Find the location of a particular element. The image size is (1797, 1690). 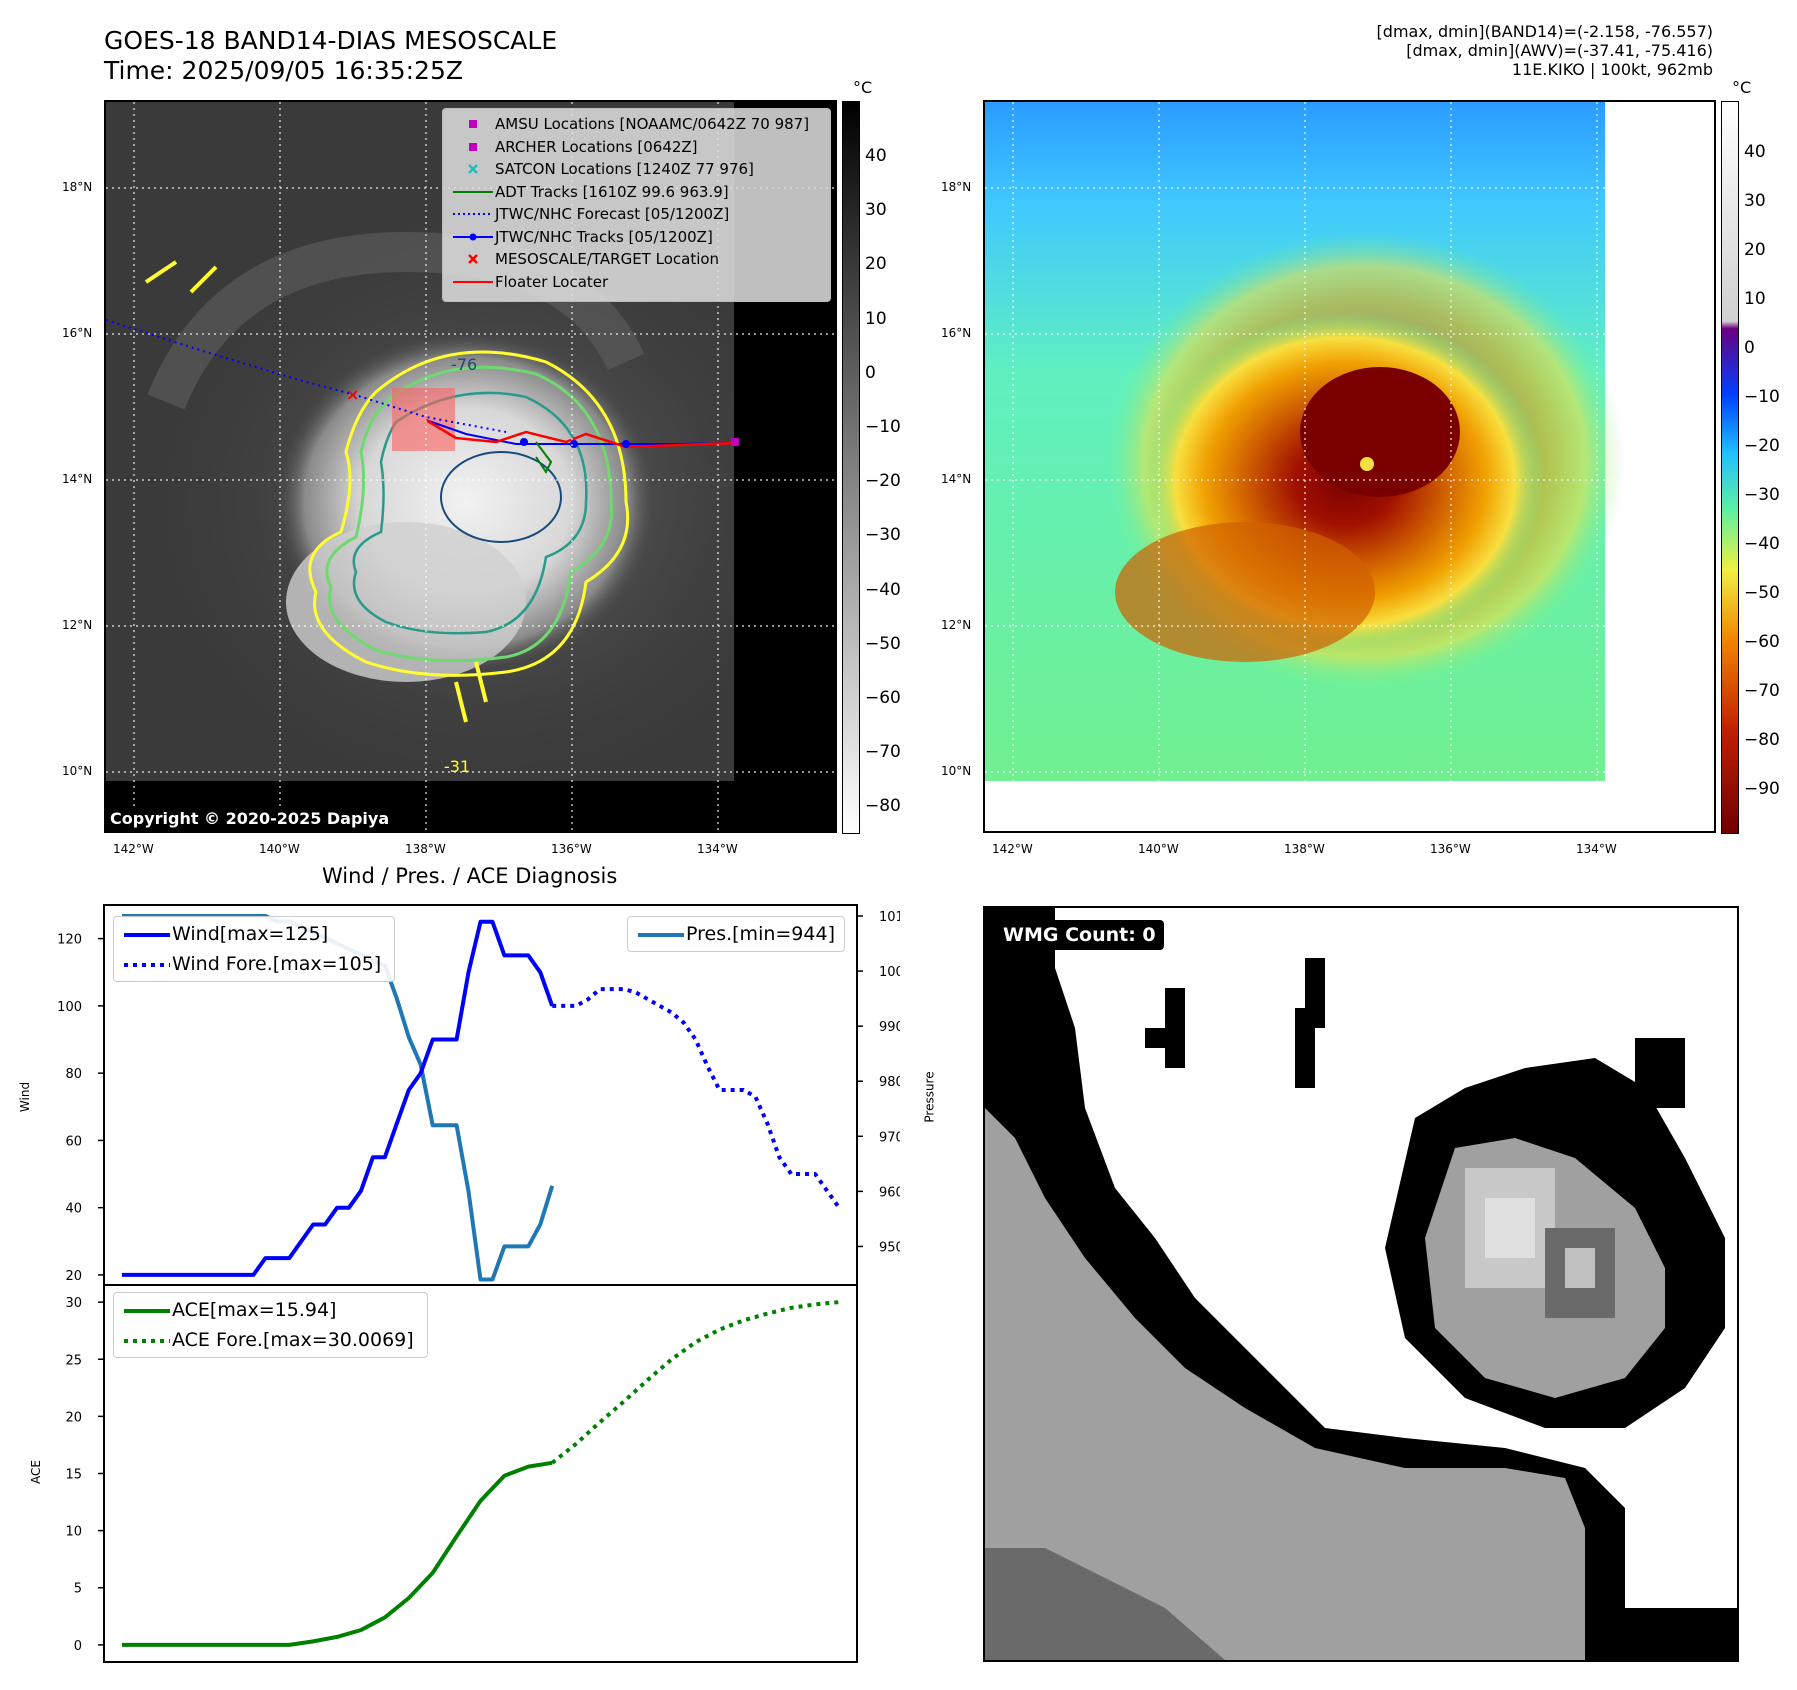

legend-swatch-ace-forecast is located at coordinates (147, 1340).